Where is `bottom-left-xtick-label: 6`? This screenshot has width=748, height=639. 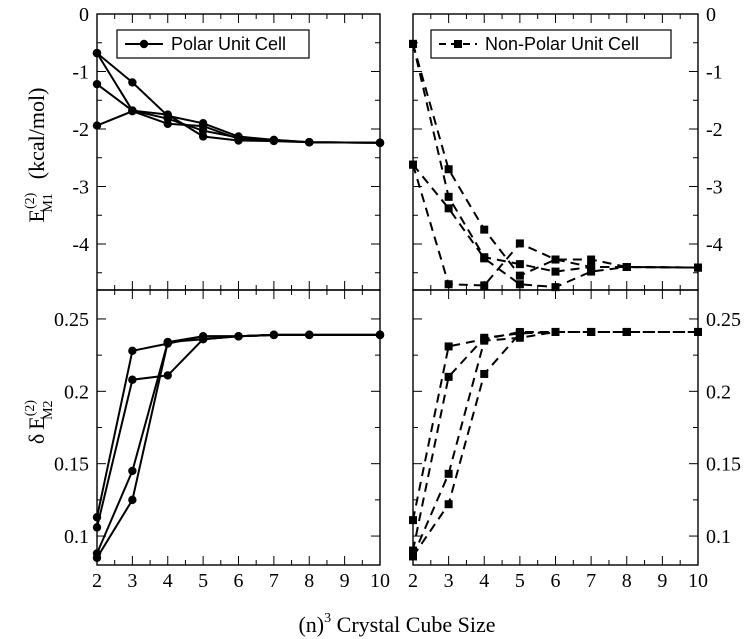 bottom-left-xtick-label: 6 is located at coordinates (239, 581).